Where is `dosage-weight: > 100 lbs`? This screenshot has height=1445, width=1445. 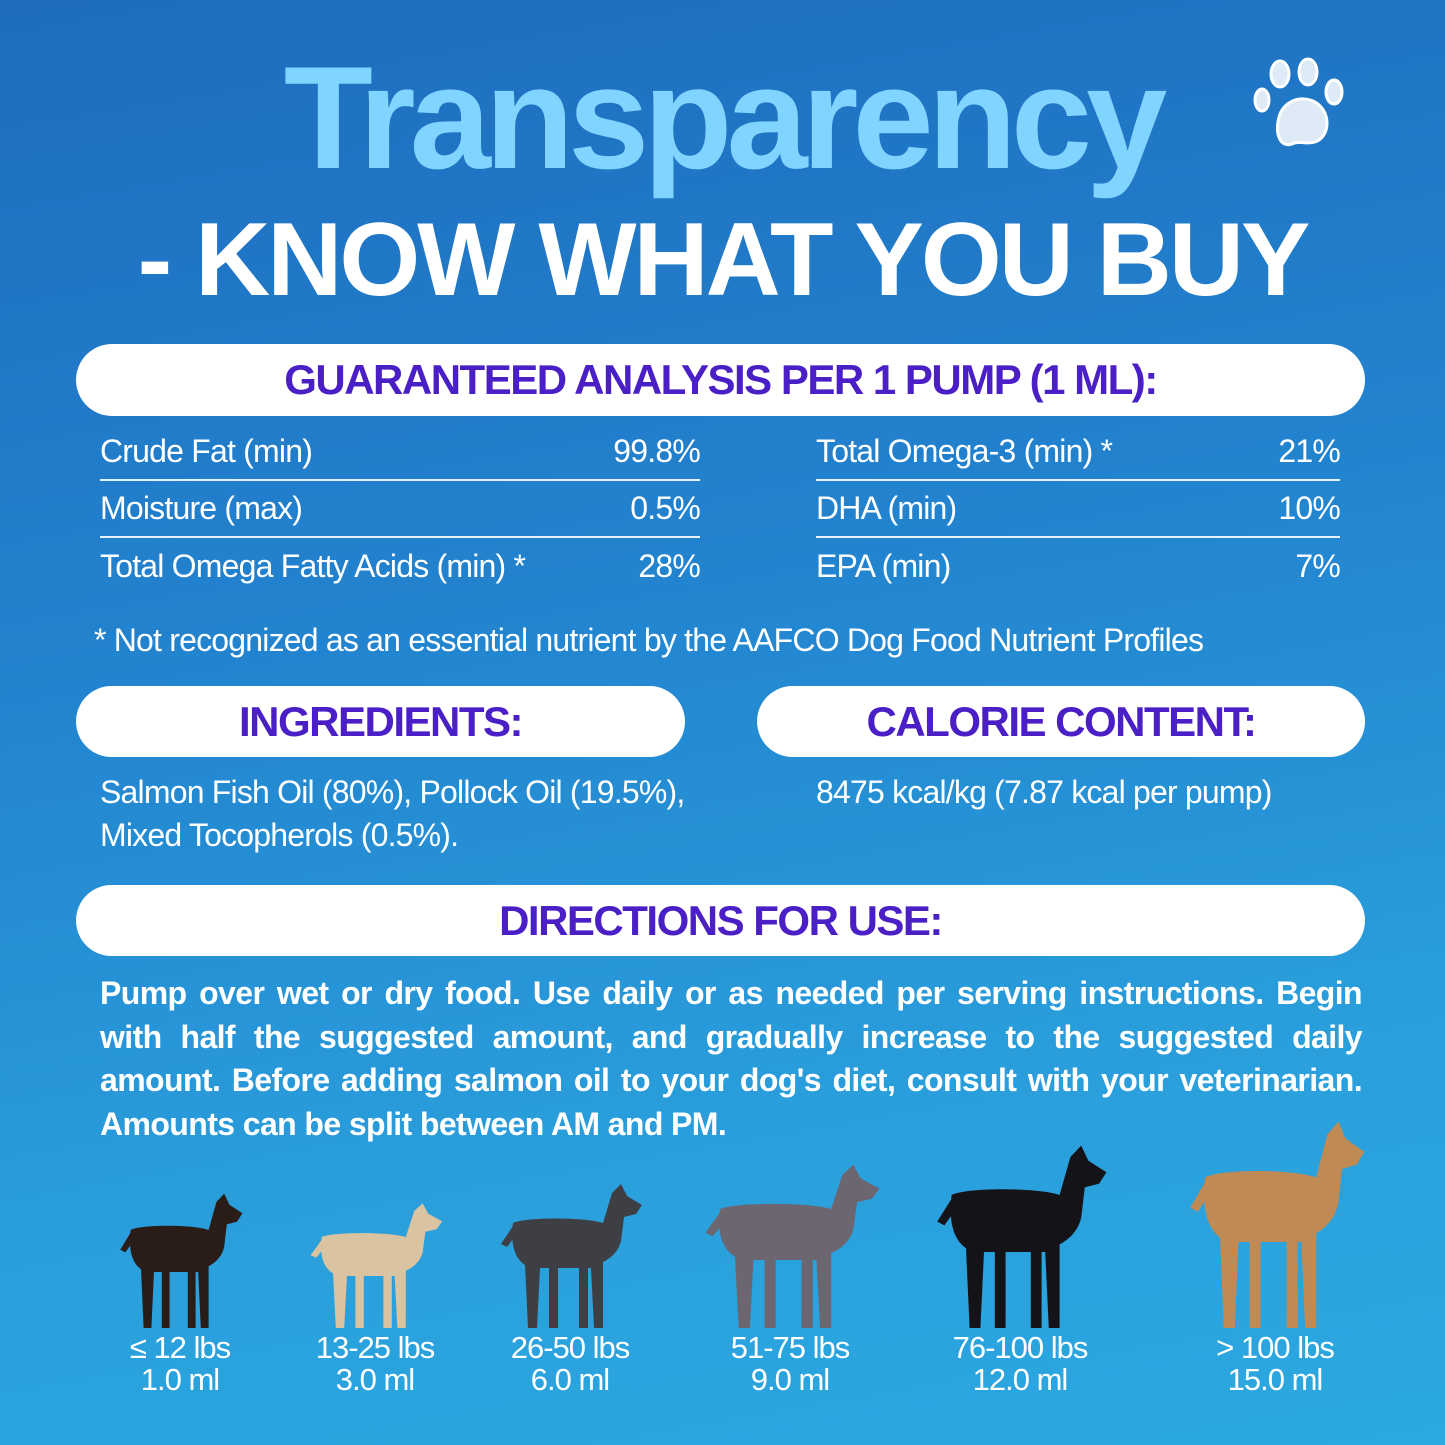 dosage-weight: > 100 lbs is located at coordinates (1275, 1347).